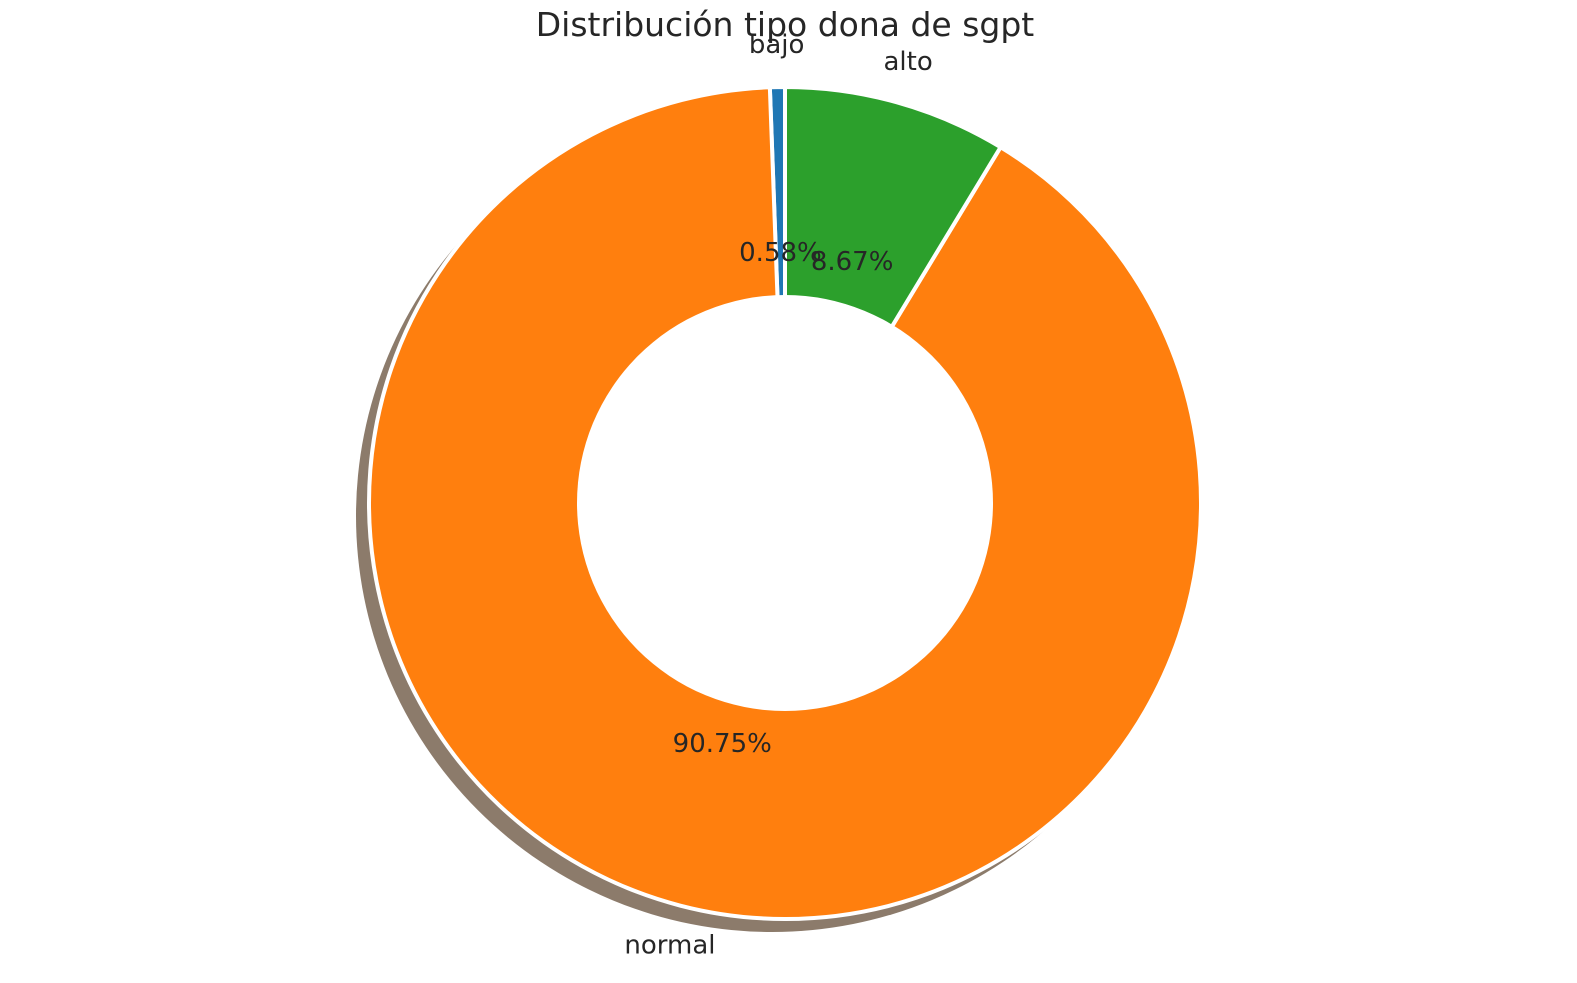  Describe the element at coordinates (777, 45) in the screenshot. I see `slice-label-bajo: bajo` at that location.